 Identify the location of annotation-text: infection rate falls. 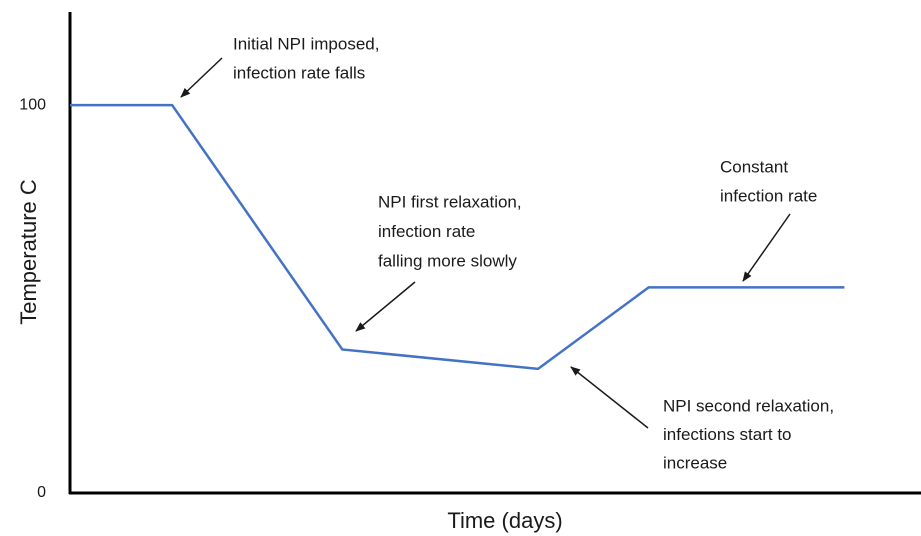
(299, 72).